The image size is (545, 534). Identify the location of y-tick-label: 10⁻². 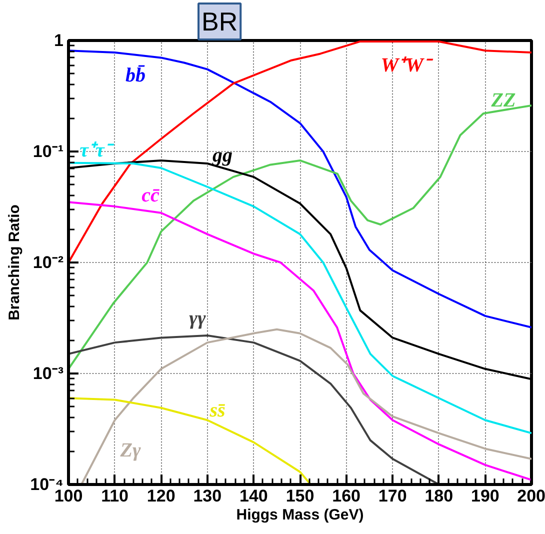
(48, 262).